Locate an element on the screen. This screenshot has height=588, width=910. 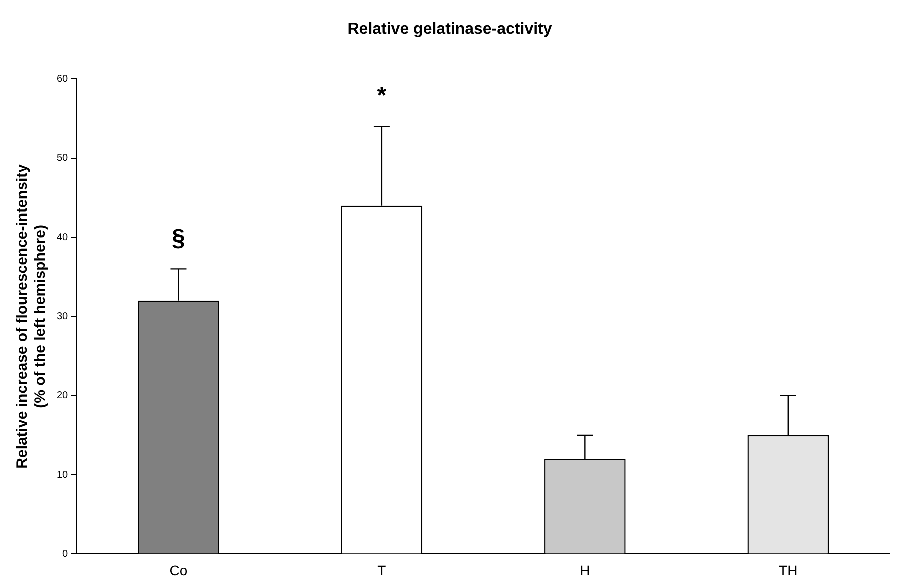
y-tick-label: 50 is located at coordinates (63, 158).